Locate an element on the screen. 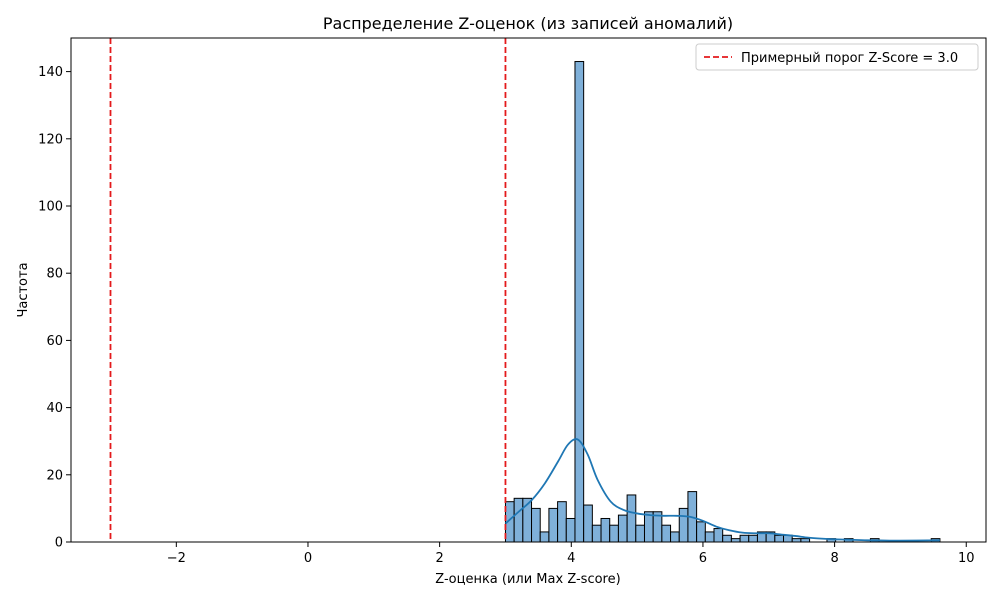 The height and width of the screenshot is (600, 1000). kde-curve is located at coordinates (722, 490).